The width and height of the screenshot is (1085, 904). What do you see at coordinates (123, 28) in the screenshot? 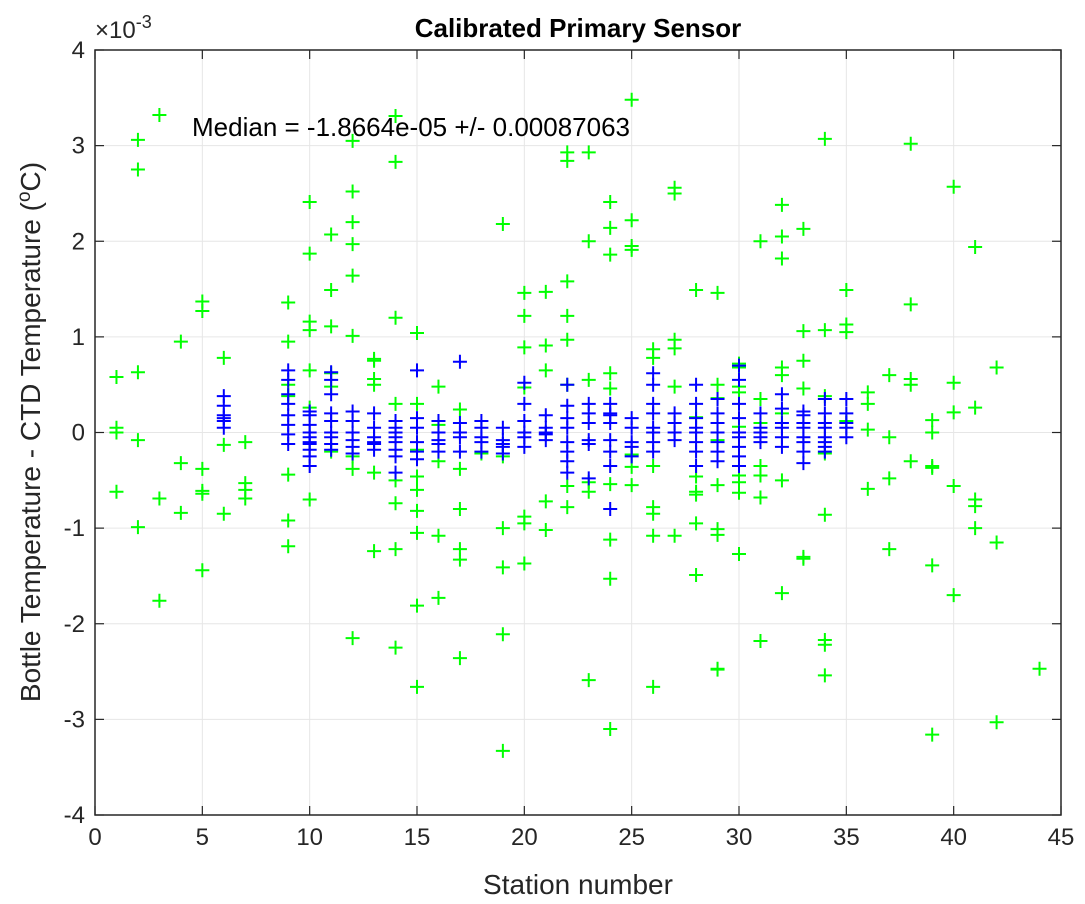
I see `y-exponent-label: ×10⁻³` at bounding box center [123, 28].